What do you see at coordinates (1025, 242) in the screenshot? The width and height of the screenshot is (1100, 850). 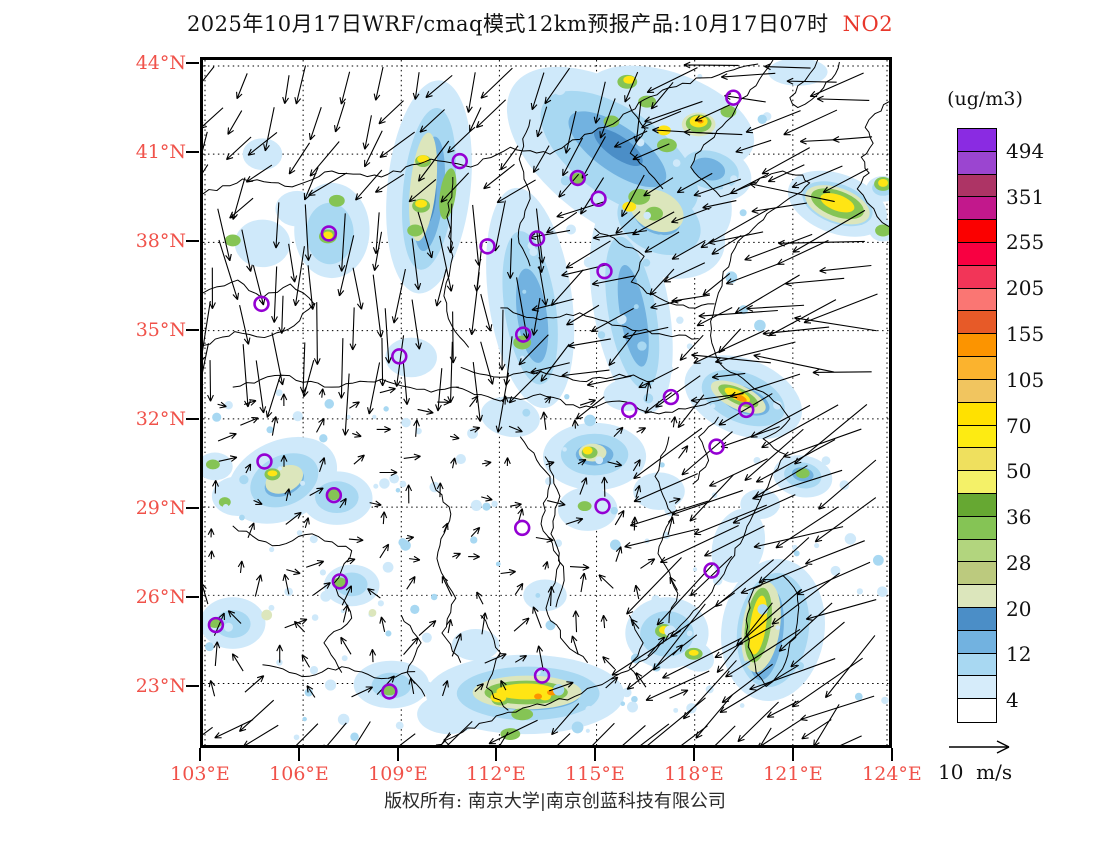 I see `colorbar-tick-label: 255` at bounding box center [1025, 242].